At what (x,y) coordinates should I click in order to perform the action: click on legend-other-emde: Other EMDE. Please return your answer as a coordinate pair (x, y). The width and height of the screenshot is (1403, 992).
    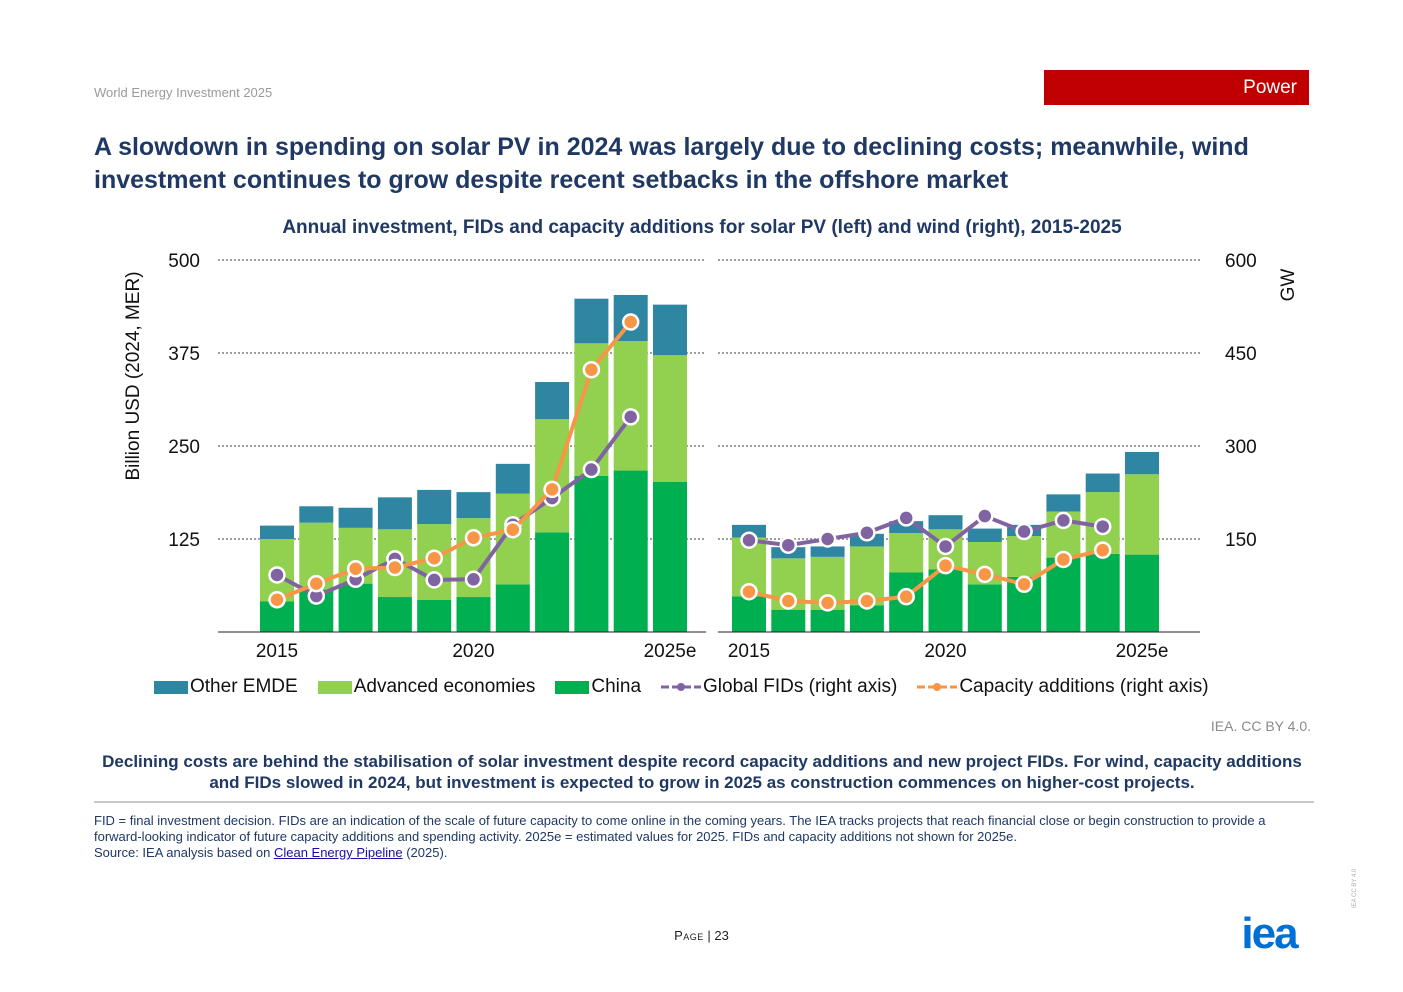
    Looking at the image, I should click on (226, 687).